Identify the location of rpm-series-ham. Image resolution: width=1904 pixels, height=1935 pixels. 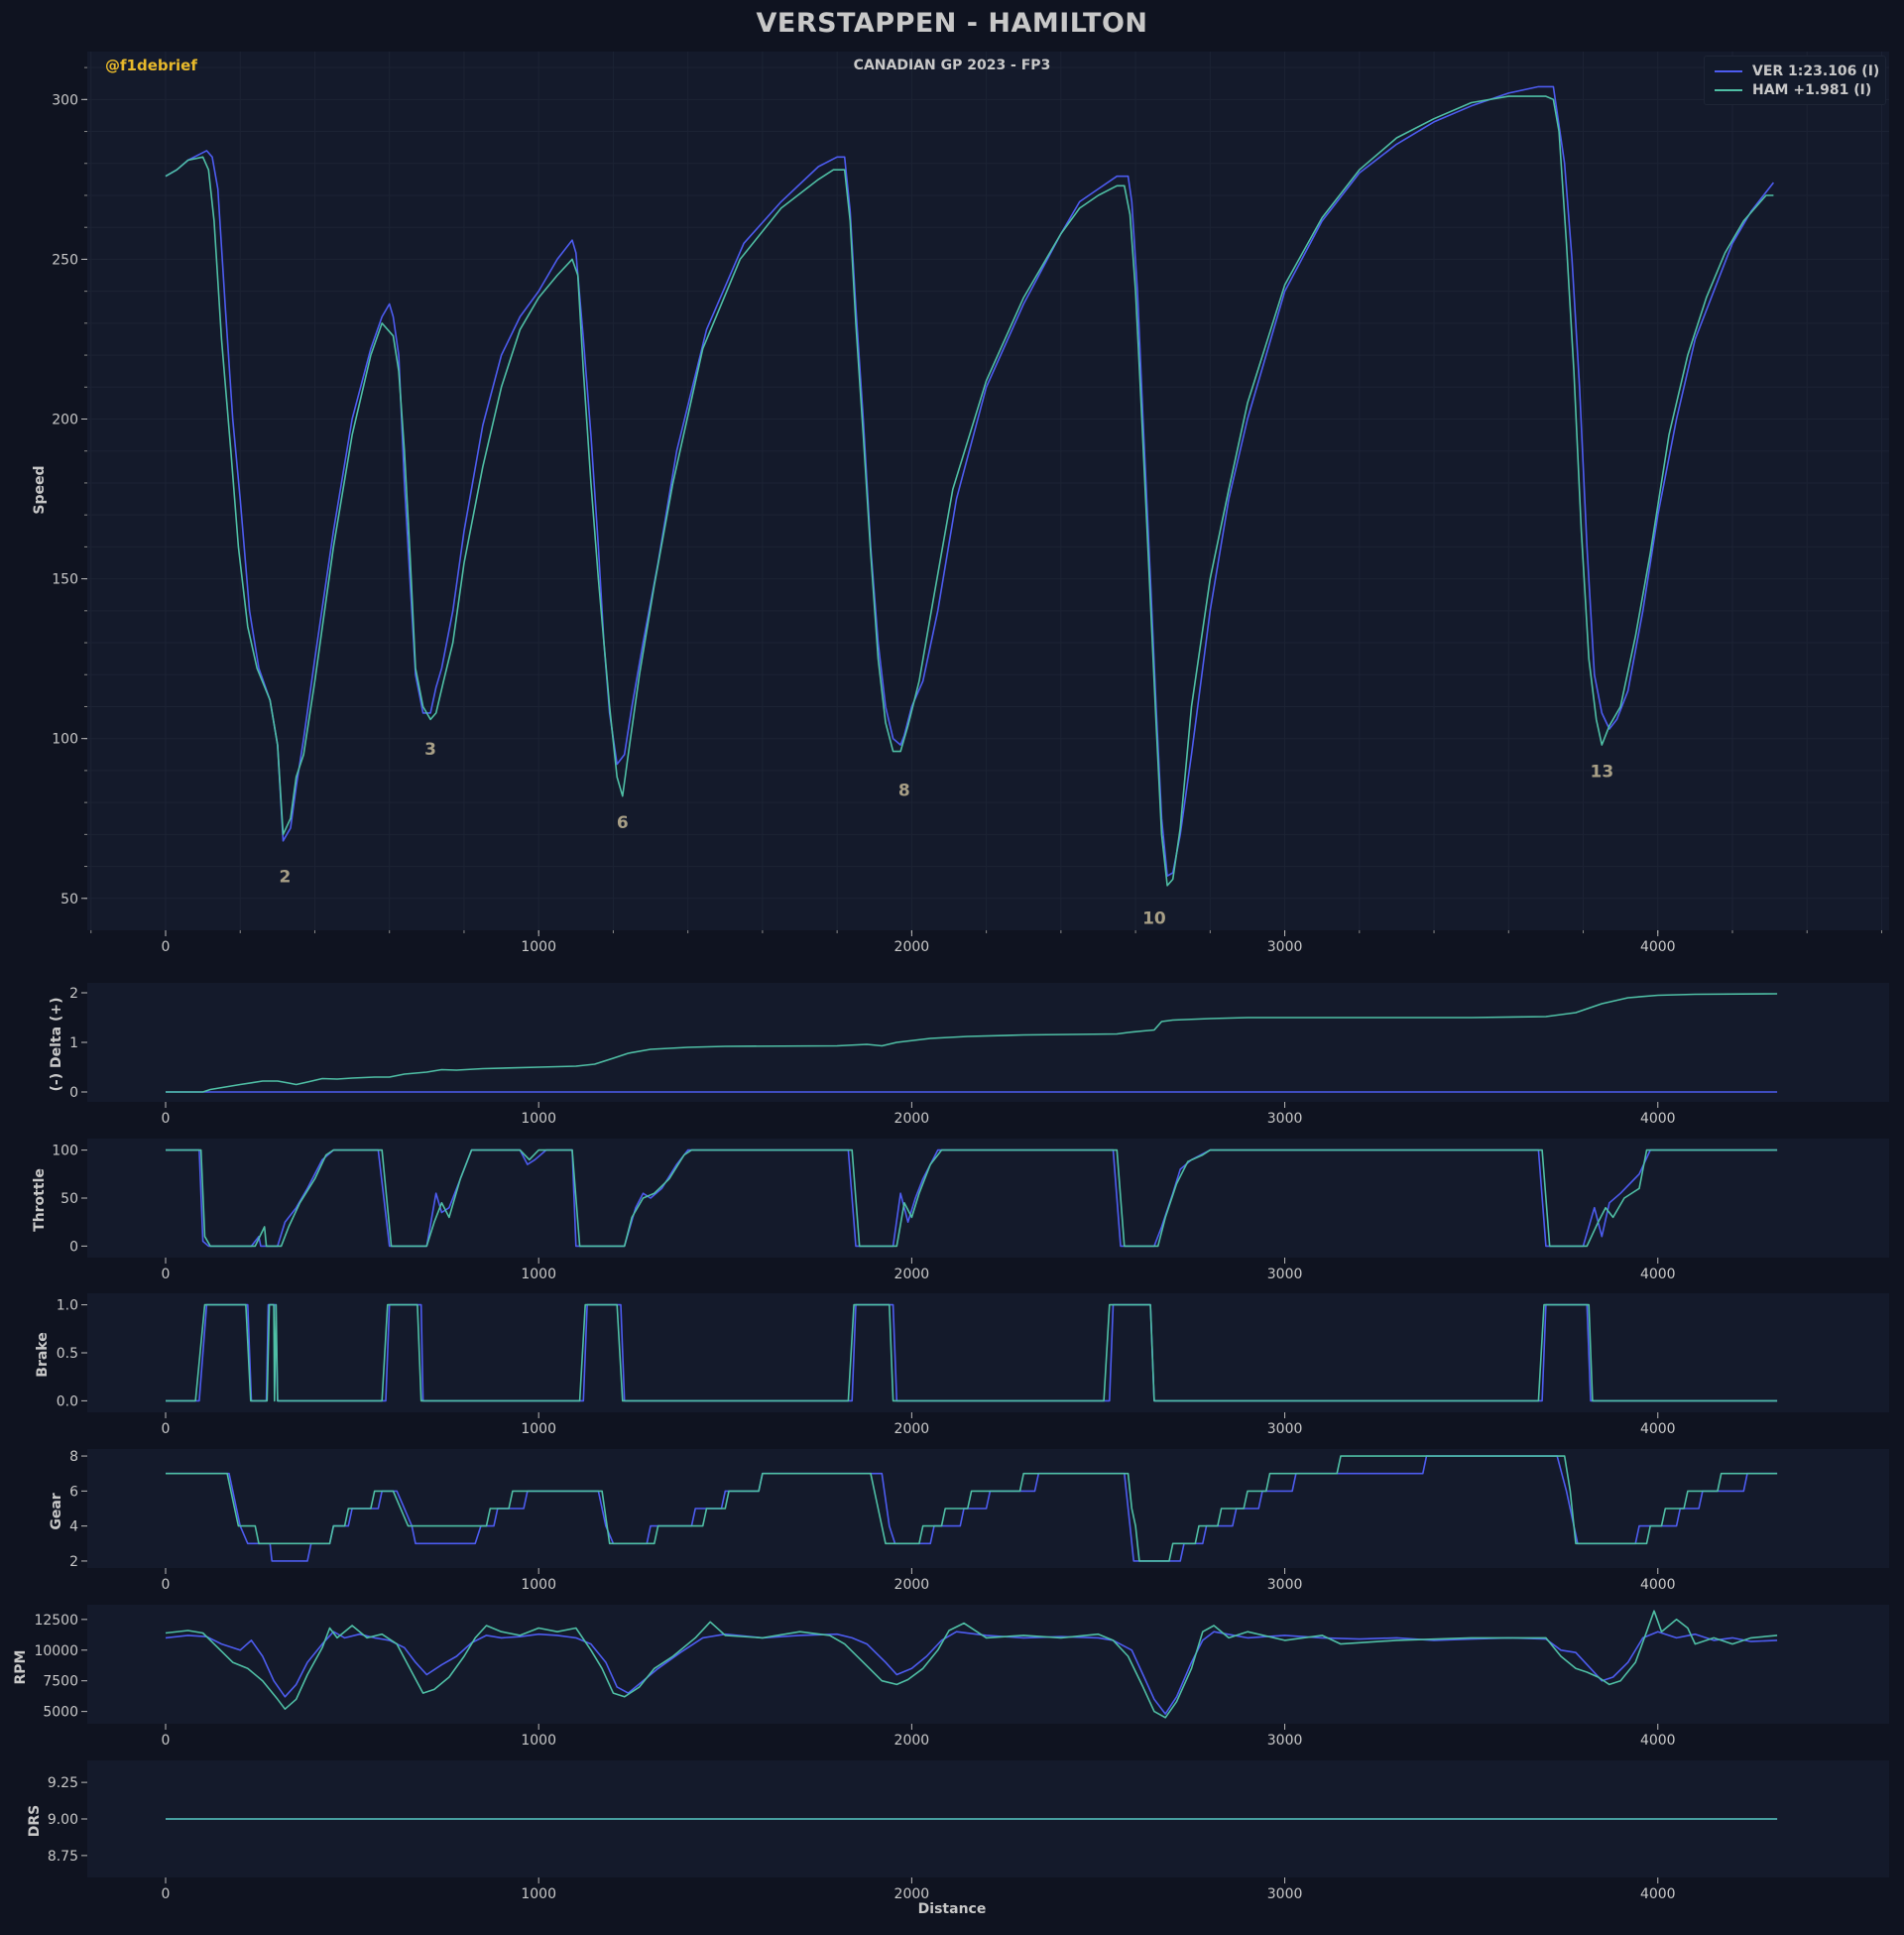
(971, 1665).